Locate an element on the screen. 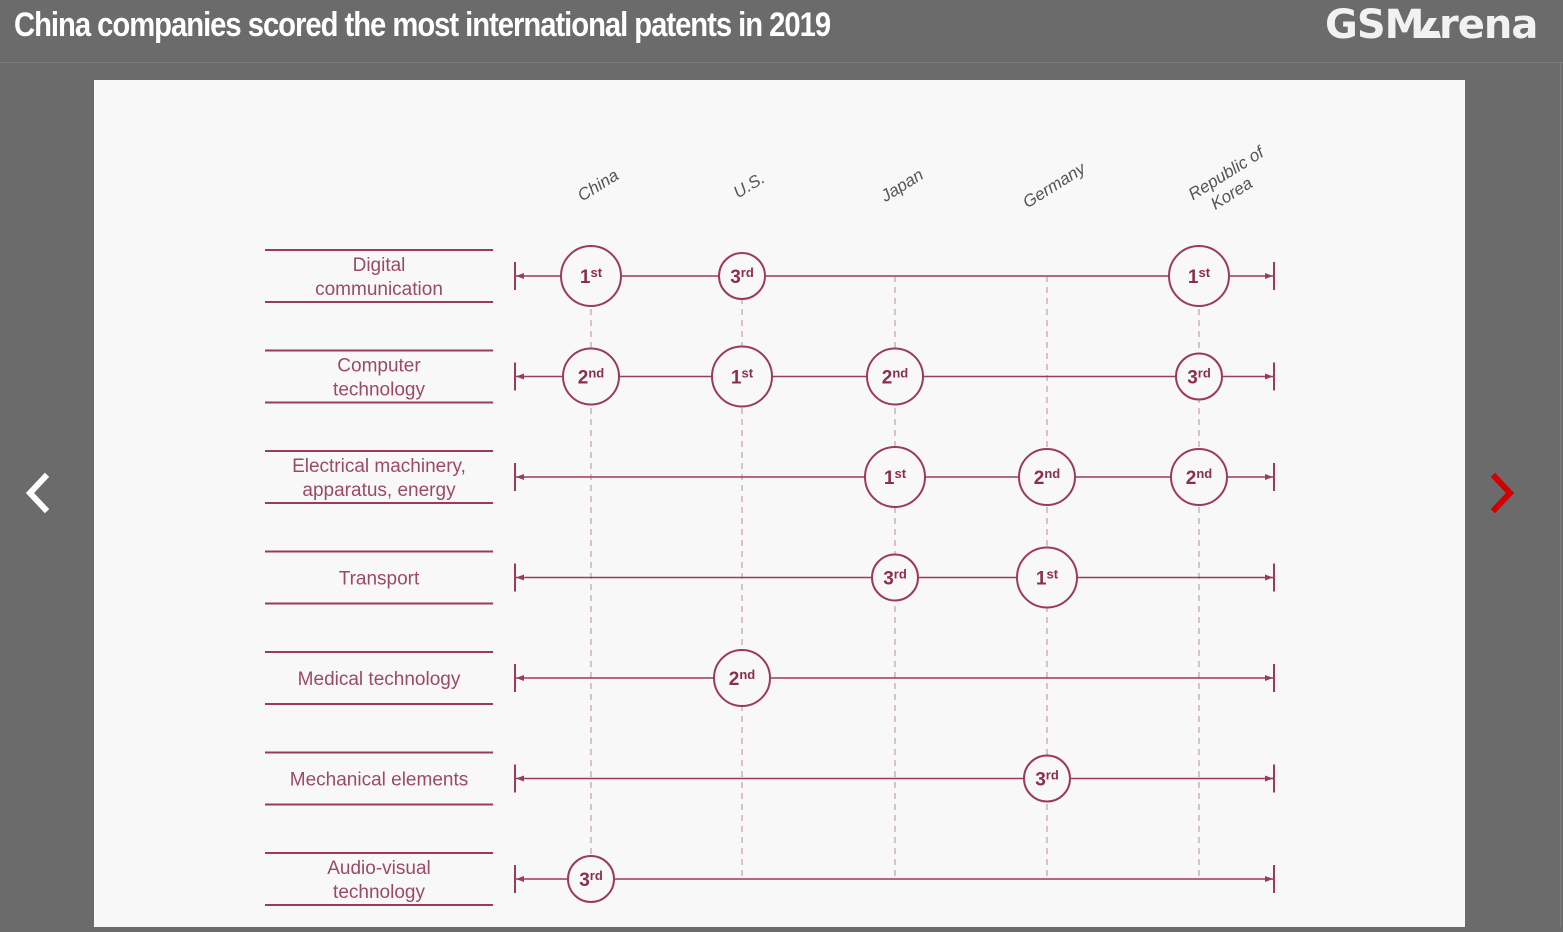 The image size is (1563, 932). row-label-line: Mechanical elements is located at coordinates (379, 780).